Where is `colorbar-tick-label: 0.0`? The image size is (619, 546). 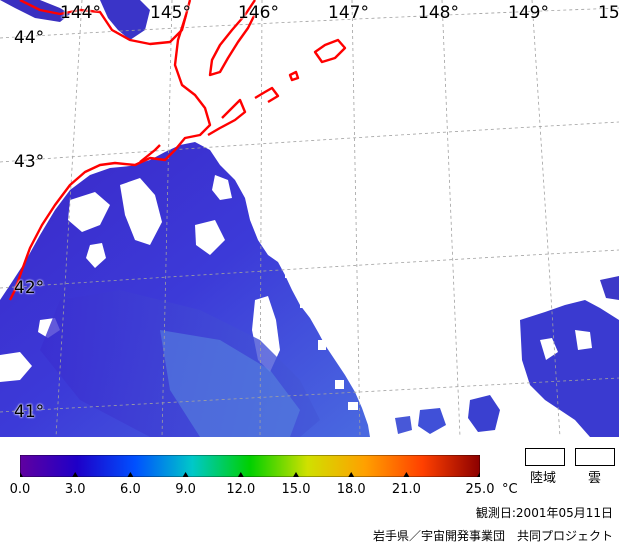
colorbar-tick-label: 0.0 is located at coordinates (20, 489).